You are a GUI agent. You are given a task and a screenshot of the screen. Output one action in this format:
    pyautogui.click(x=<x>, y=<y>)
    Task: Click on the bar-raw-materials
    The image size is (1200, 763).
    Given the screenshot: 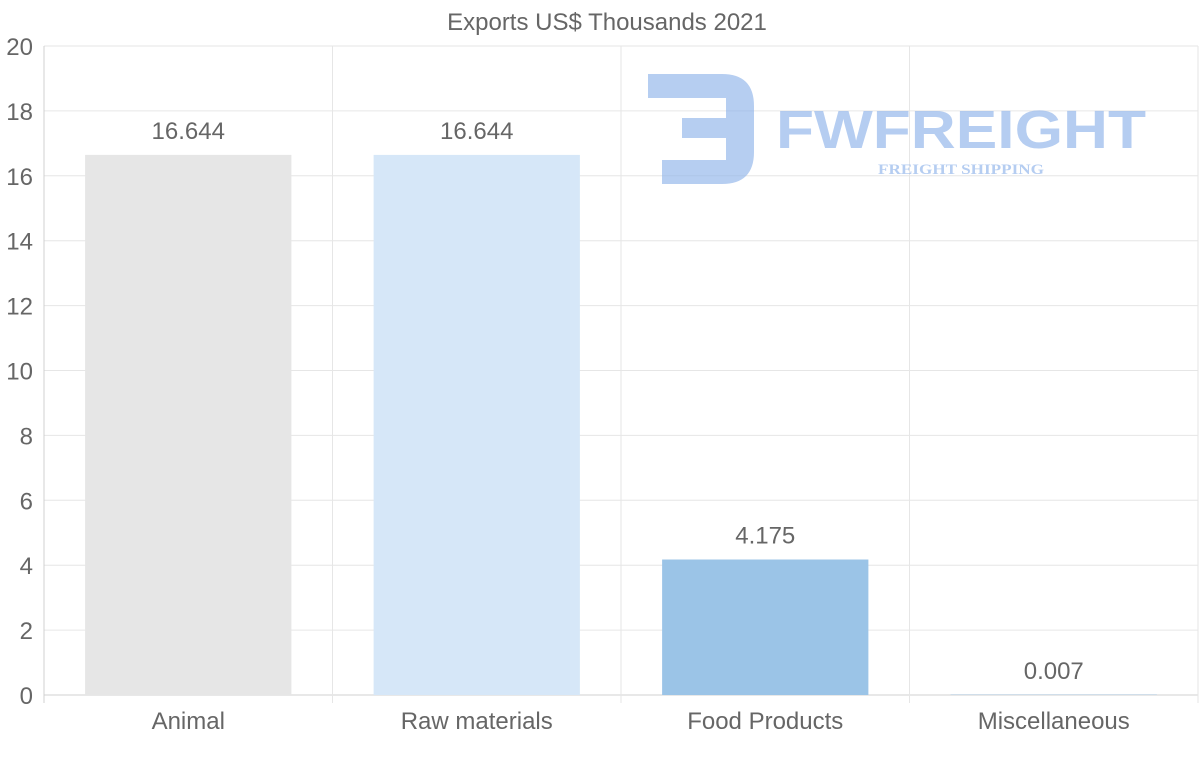 What is the action you would take?
    pyautogui.click(x=476, y=424)
    